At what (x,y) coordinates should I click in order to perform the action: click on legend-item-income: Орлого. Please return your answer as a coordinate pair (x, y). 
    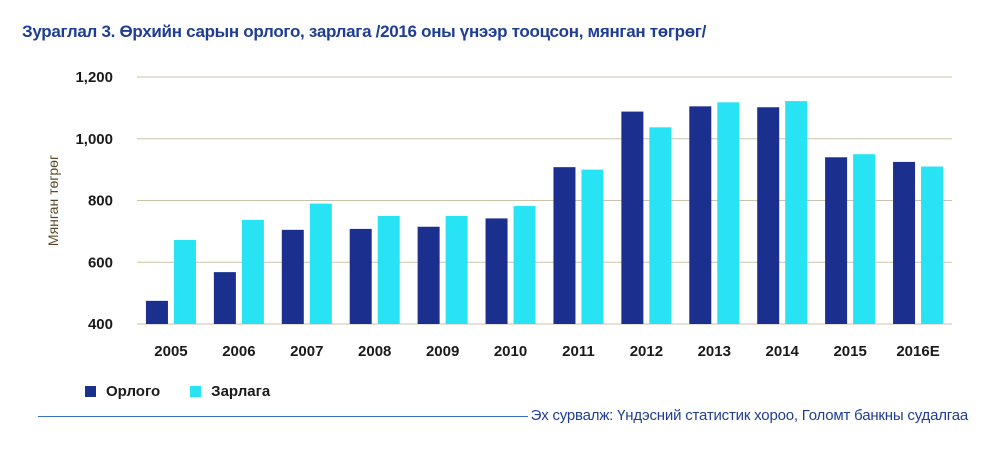
    Looking at the image, I should click on (122, 391).